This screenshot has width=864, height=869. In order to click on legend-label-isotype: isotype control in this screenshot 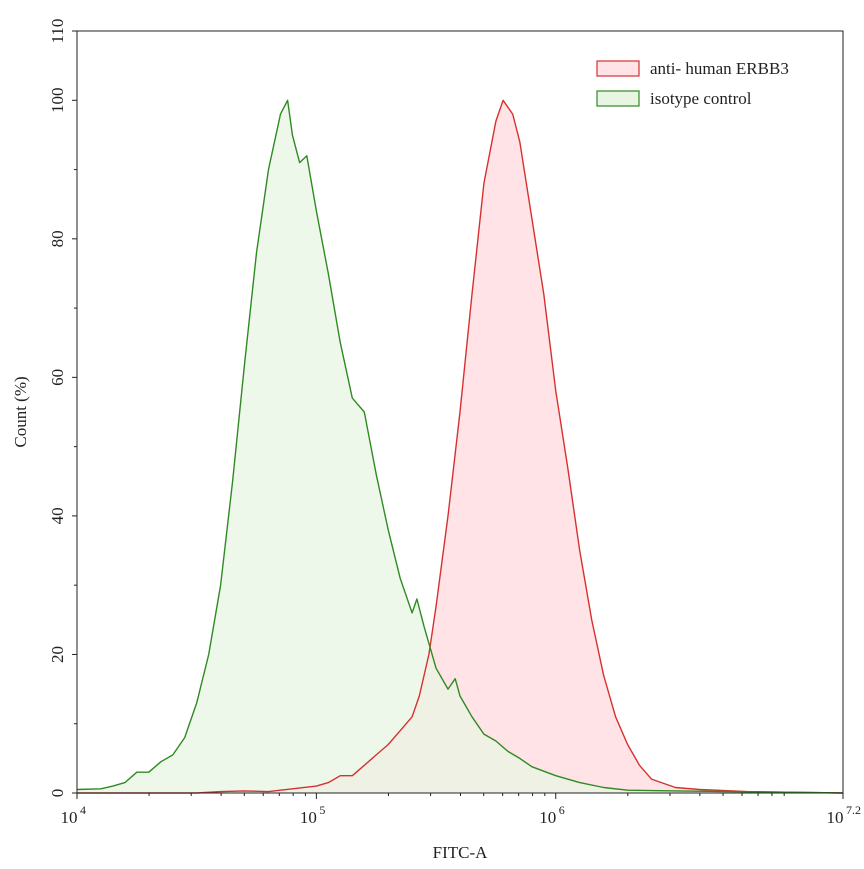, I will do `click(701, 98)`.